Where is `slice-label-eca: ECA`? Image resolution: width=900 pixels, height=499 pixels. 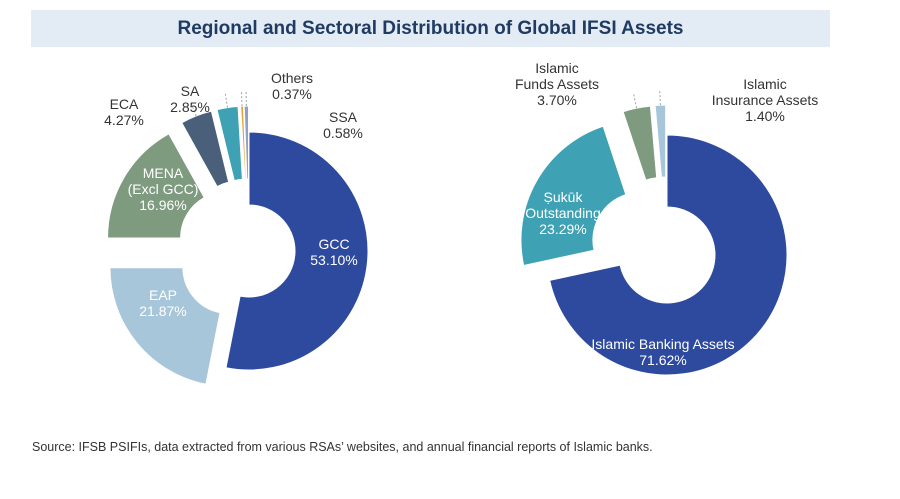
slice-label-eca: ECA is located at coordinates (124, 104).